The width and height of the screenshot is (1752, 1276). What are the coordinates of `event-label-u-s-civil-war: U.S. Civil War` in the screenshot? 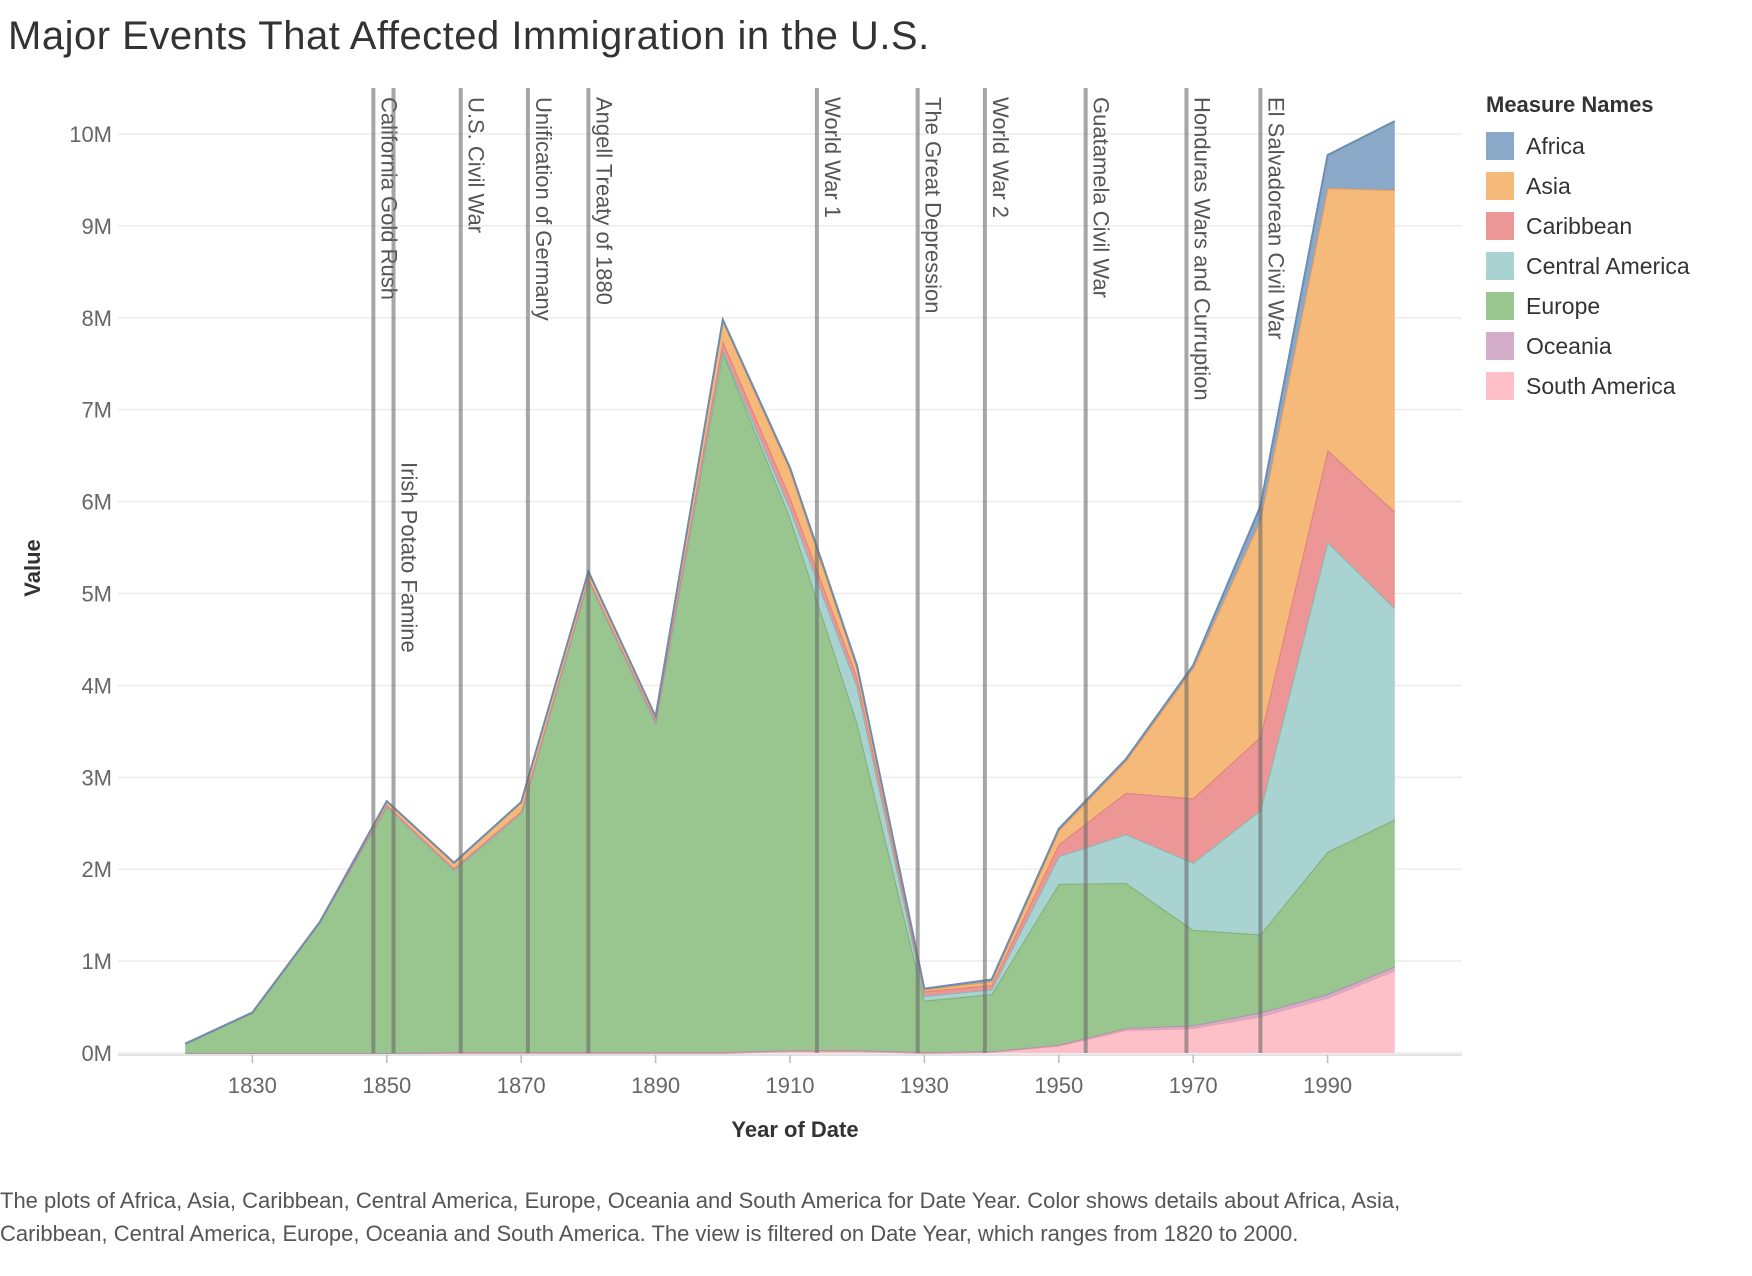 It's located at (476, 165).